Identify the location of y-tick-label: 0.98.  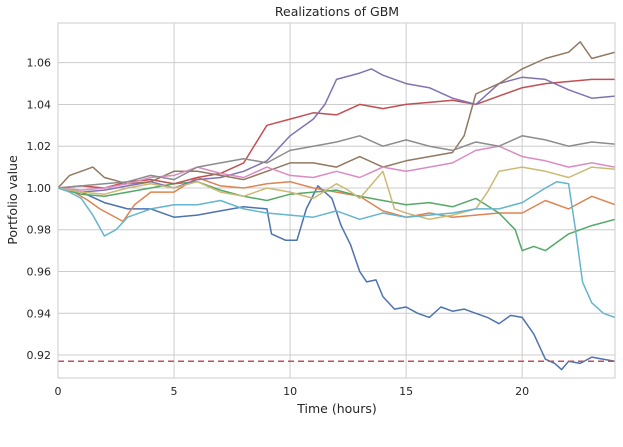
(39, 230).